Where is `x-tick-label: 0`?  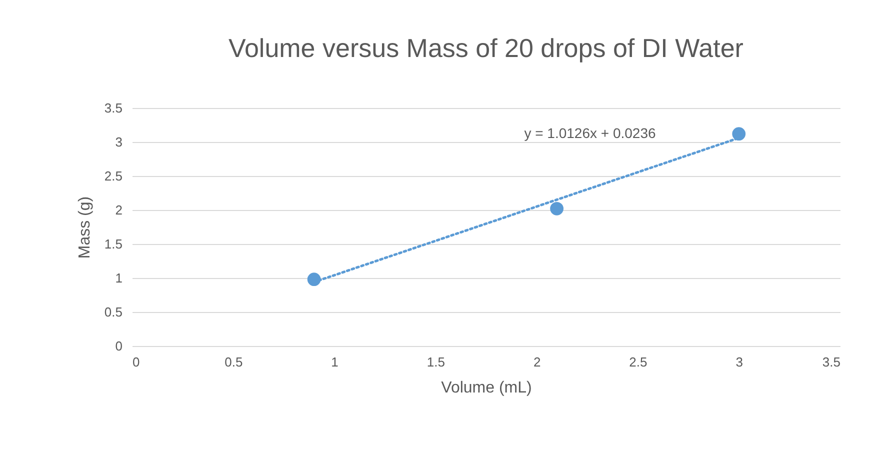
x-tick-label: 0 is located at coordinates (136, 362).